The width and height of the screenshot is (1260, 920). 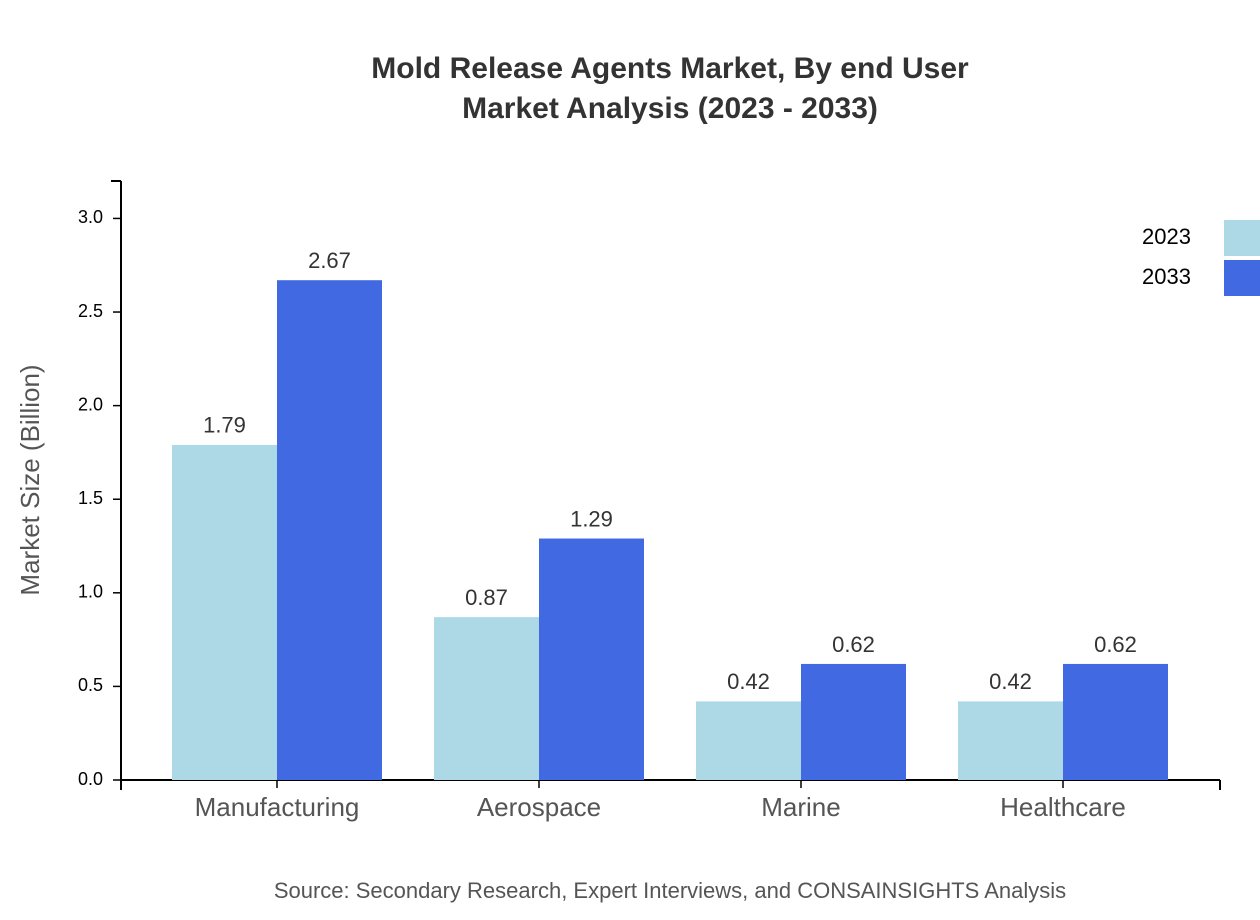 I want to click on value-label: 1.29, so click(x=591, y=518).